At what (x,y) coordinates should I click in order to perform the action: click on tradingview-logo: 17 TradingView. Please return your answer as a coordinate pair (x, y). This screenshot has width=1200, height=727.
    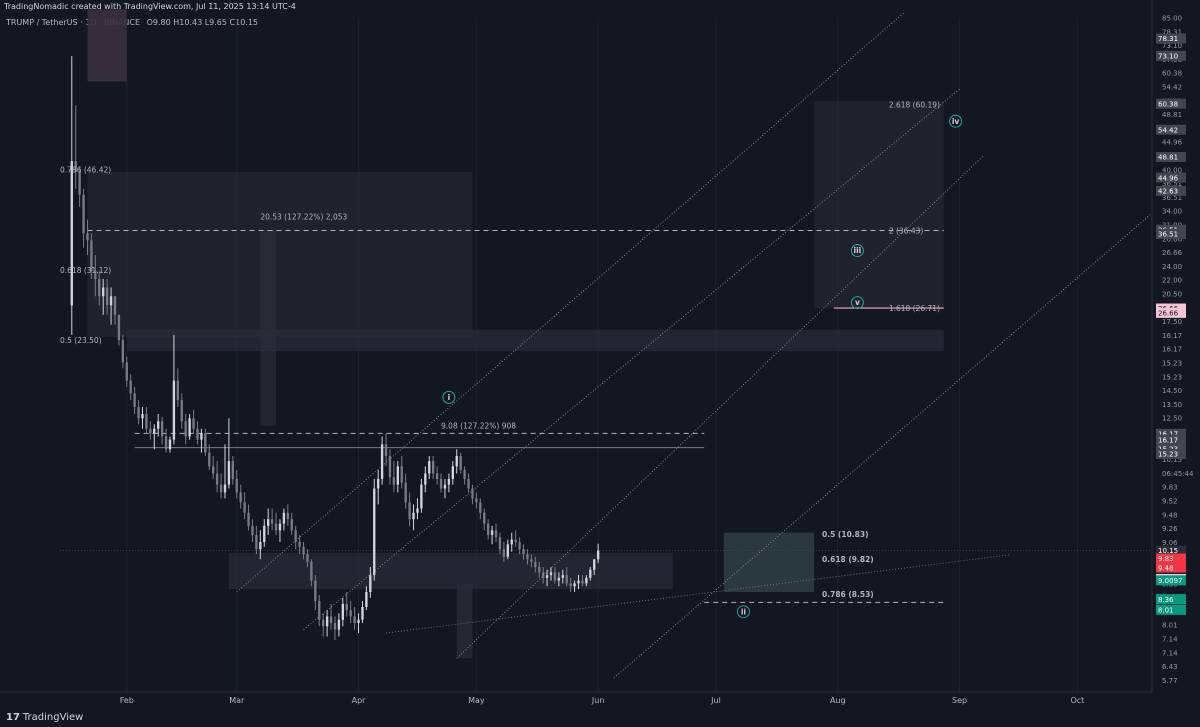
    Looking at the image, I should click on (44, 717).